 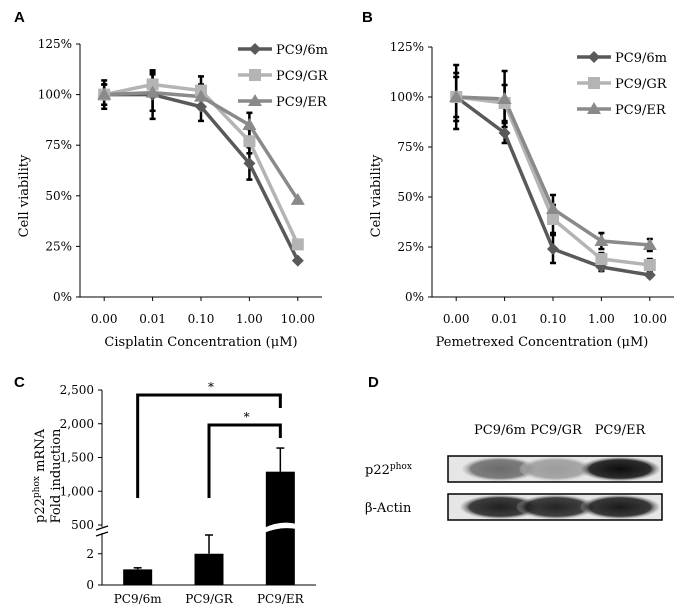 I want to click on chart-c-bar-break-pc9-er, so click(x=280, y=527).